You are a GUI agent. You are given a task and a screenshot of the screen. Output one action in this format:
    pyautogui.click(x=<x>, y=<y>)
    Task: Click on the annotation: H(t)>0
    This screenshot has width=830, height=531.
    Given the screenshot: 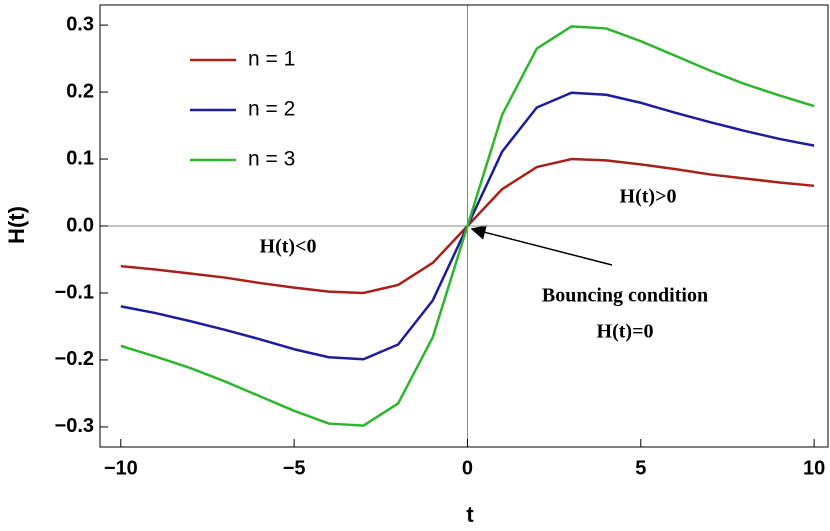 What is the action you would take?
    pyautogui.click(x=648, y=197)
    